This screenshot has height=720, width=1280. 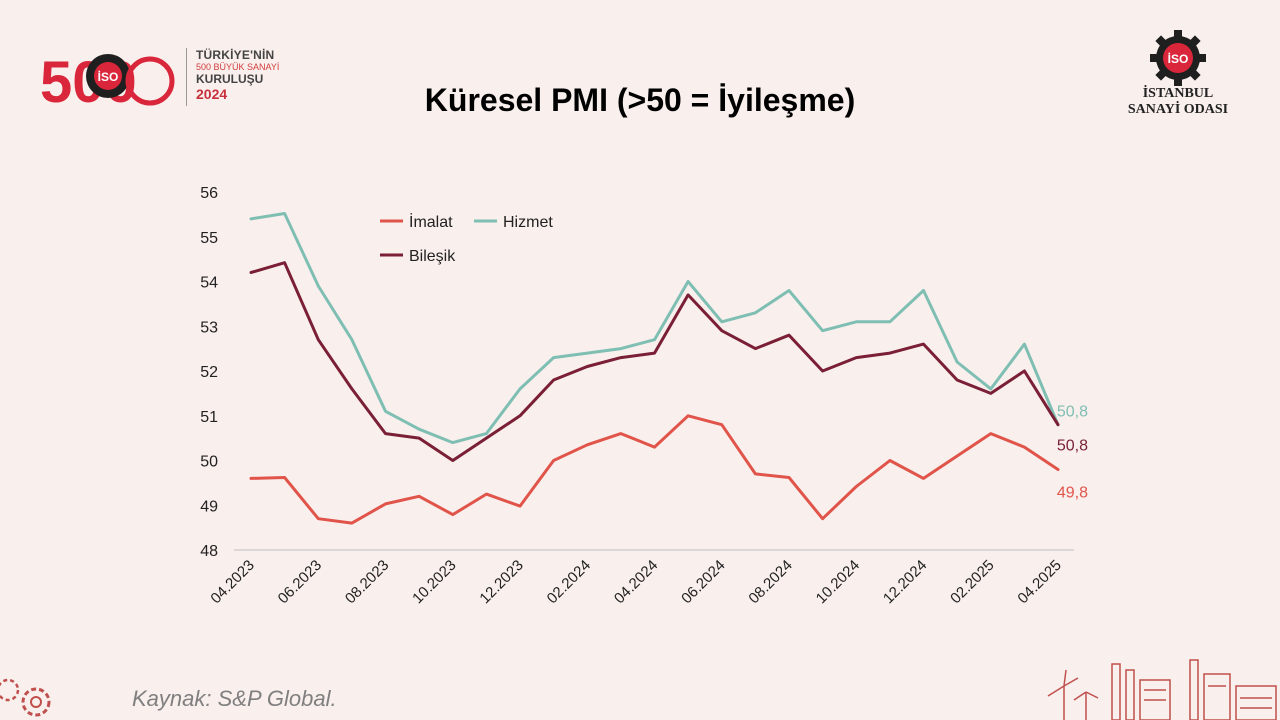 I want to click on x-tick-label: 06.2023, so click(x=300, y=582).